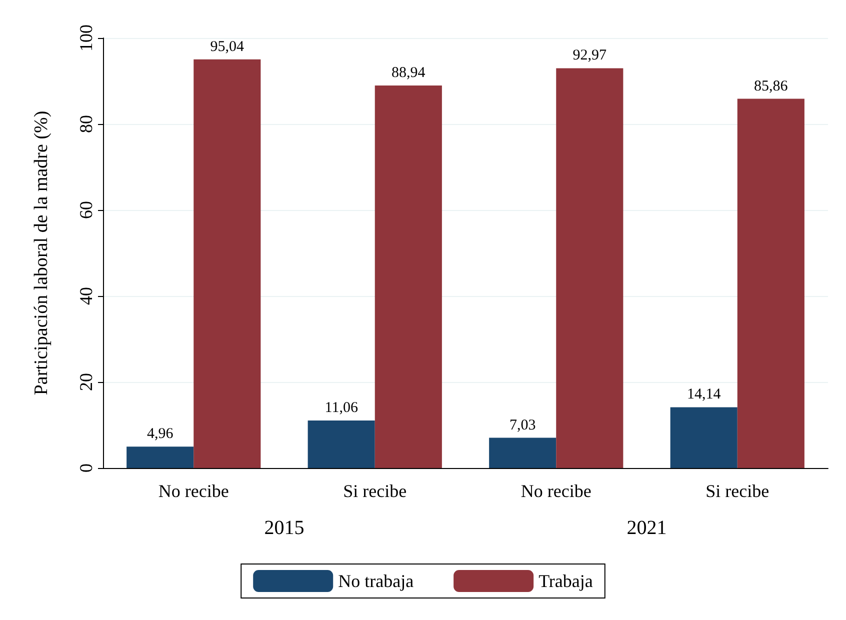 This screenshot has height=620, width=846. What do you see at coordinates (86, 38) in the screenshot?
I see `y-tick-label: 100` at bounding box center [86, 38].